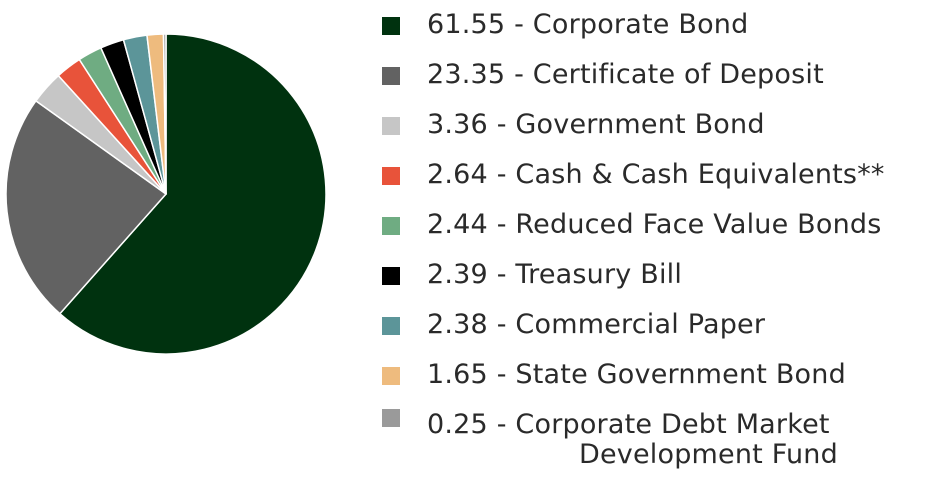 Image resolution: width=934 pixels, height=489 pixels. I want to click on legend-item-government-bond: 3.36 - Government Bond, so click(653, 130).